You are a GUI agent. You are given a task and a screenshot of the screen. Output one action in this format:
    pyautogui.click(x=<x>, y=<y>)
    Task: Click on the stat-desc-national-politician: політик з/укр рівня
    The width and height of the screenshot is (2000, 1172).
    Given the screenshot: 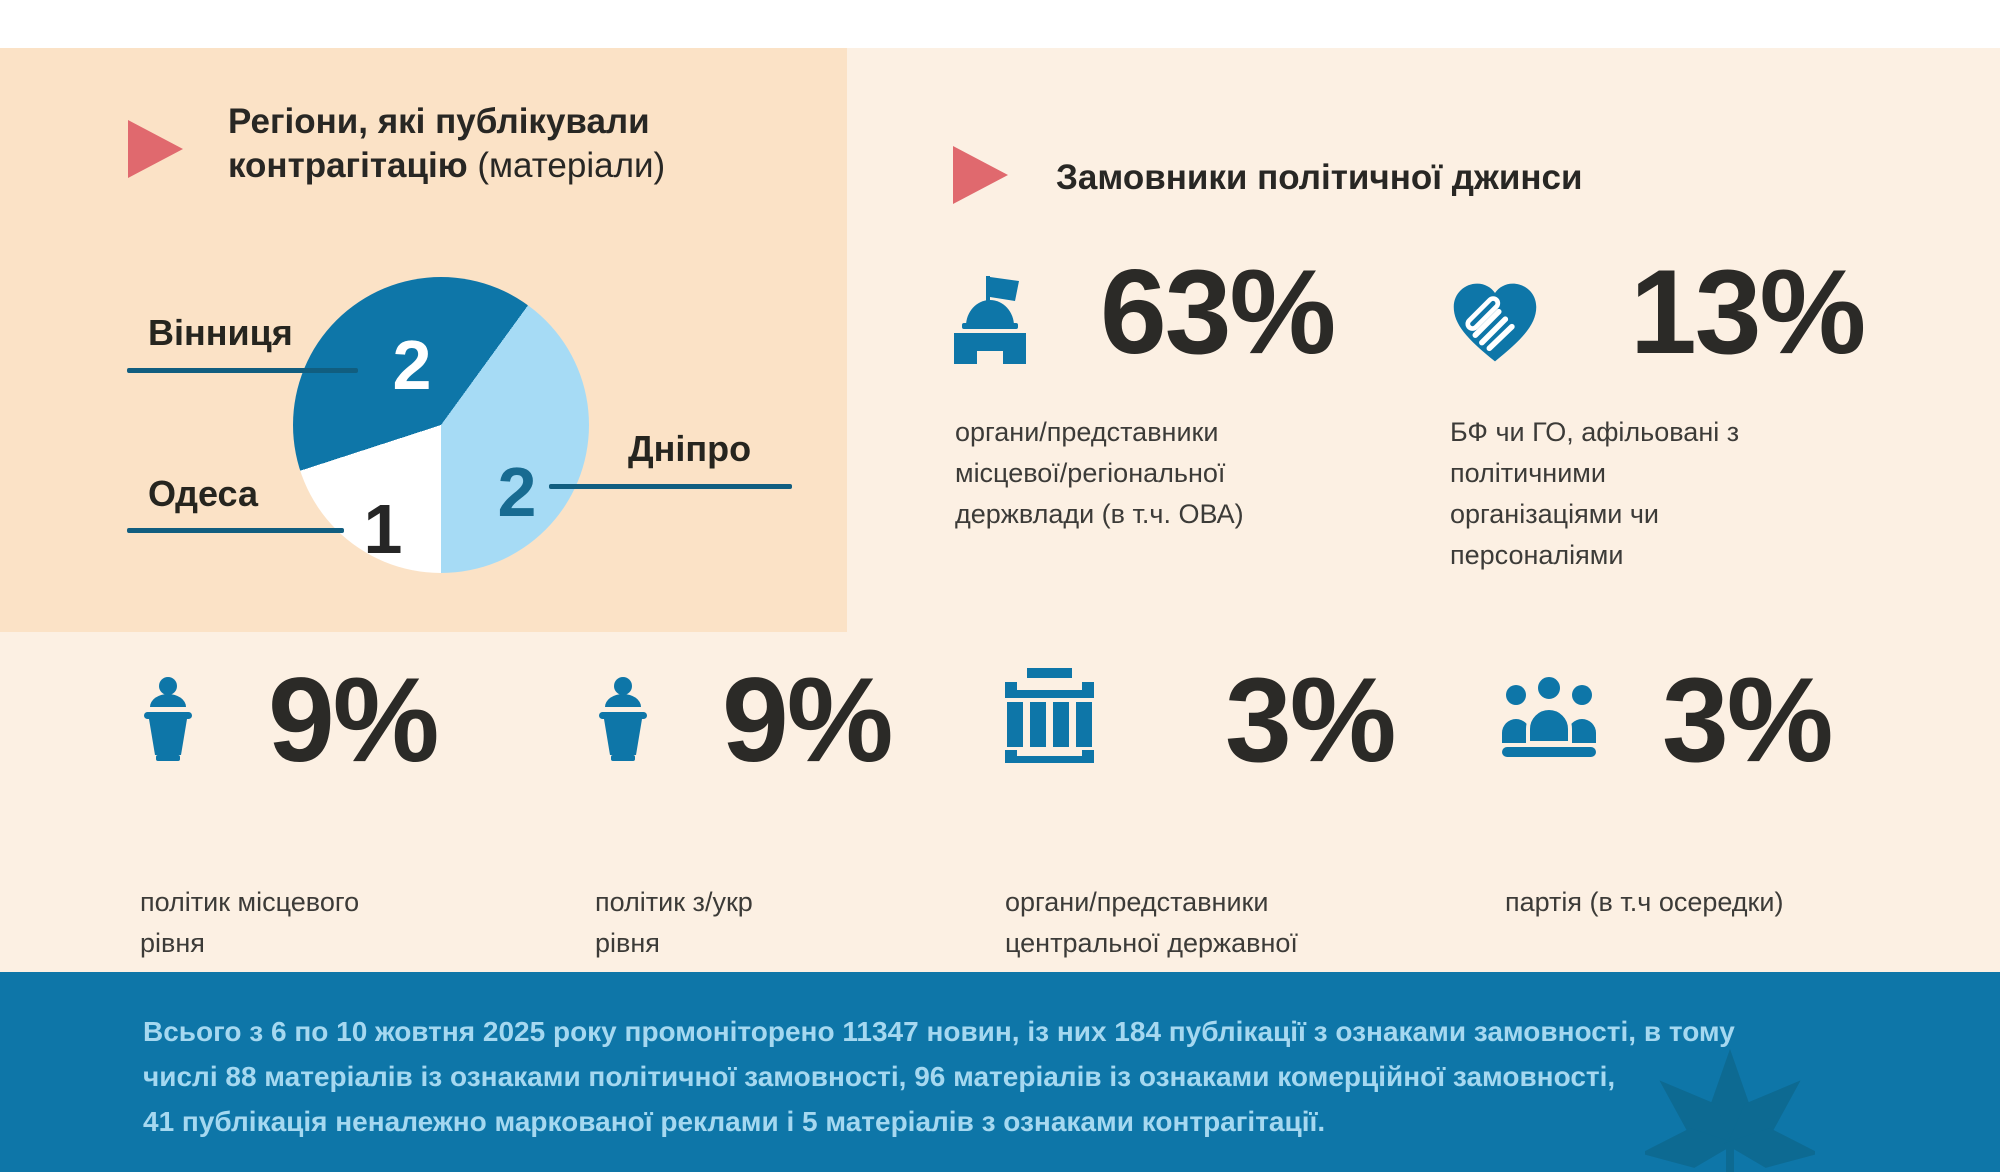 What is the action you would take?
    pyautogui.click(x=674, y=922)
    